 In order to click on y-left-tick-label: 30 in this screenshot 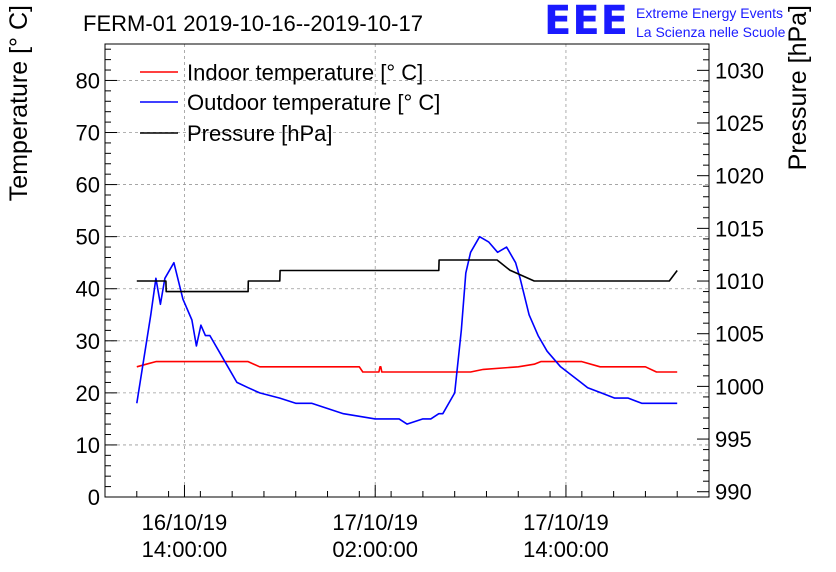, I will do `click(88, 341)`.